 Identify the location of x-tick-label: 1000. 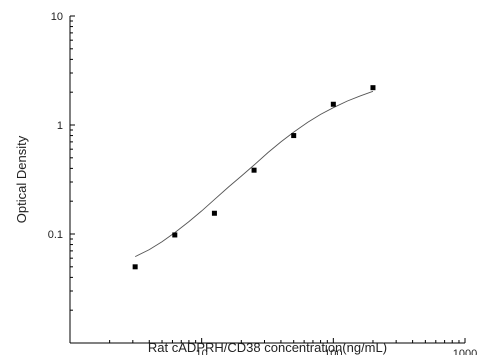
(465, 351).